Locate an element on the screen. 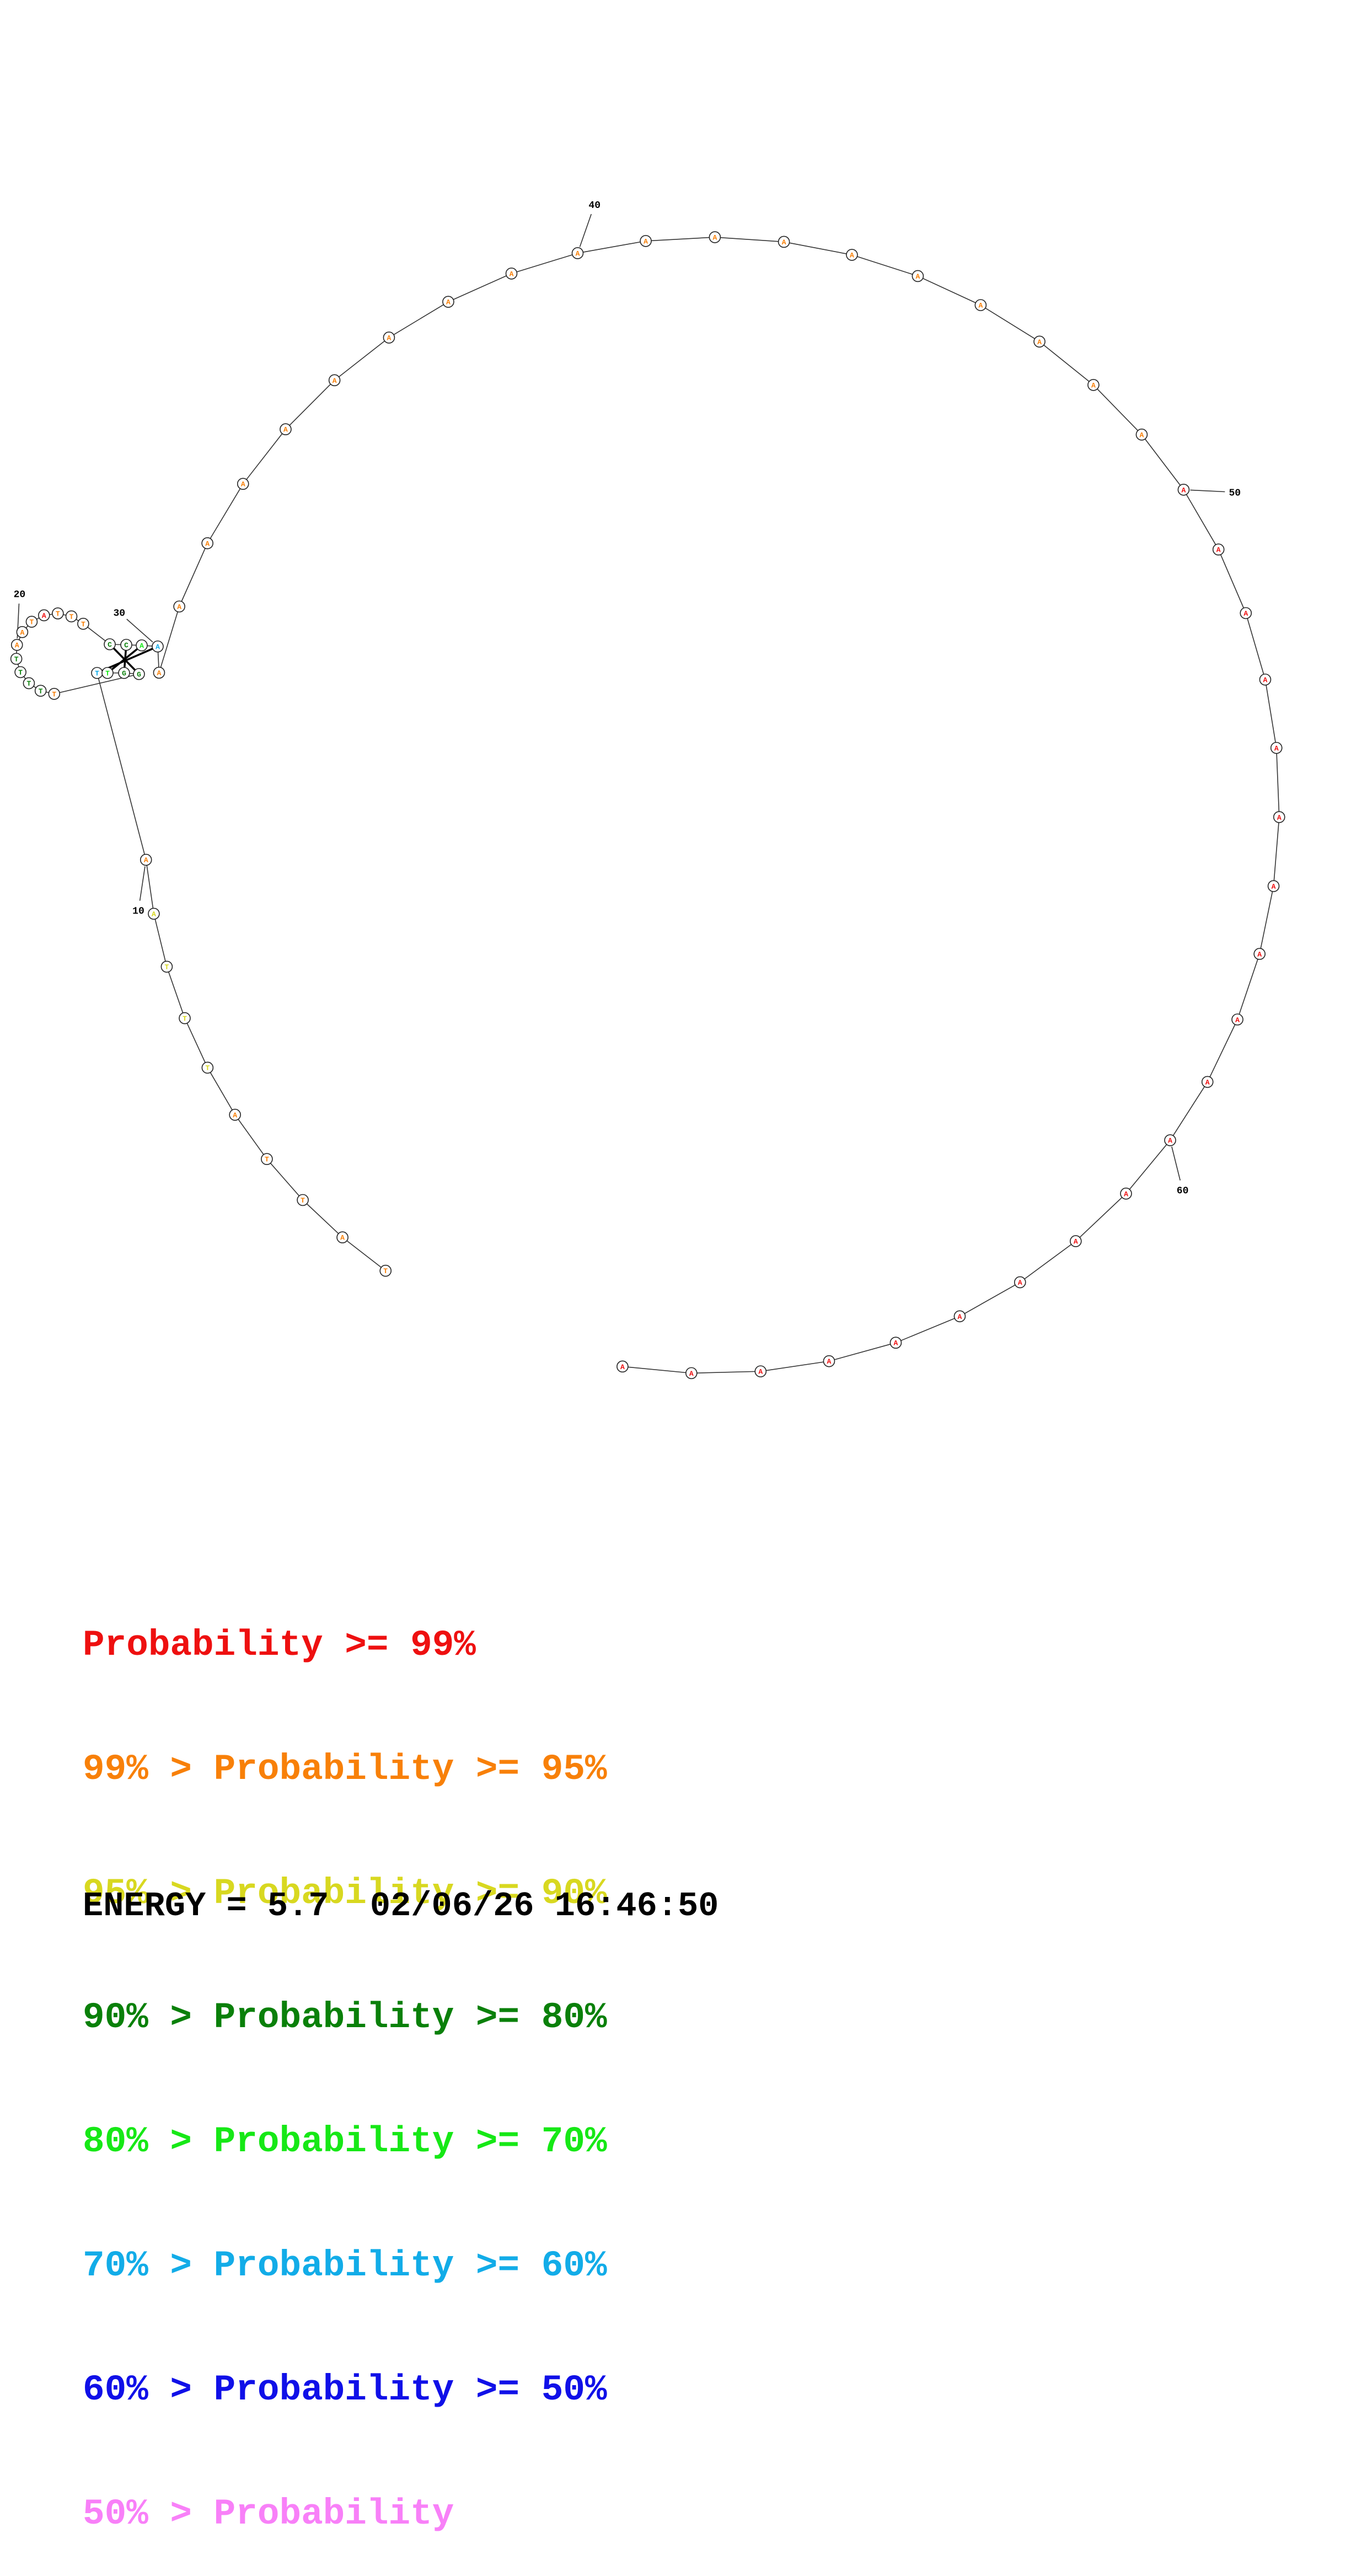 The image size is (1367, 2576). legend-row-prefix: 90% > is located at coordinates (149, 2017).